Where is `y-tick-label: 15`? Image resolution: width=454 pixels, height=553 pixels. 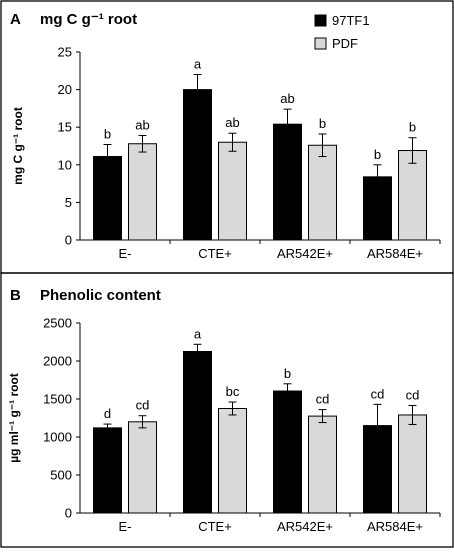 y-tick-label: 15 is located at coordinates (65, 127).